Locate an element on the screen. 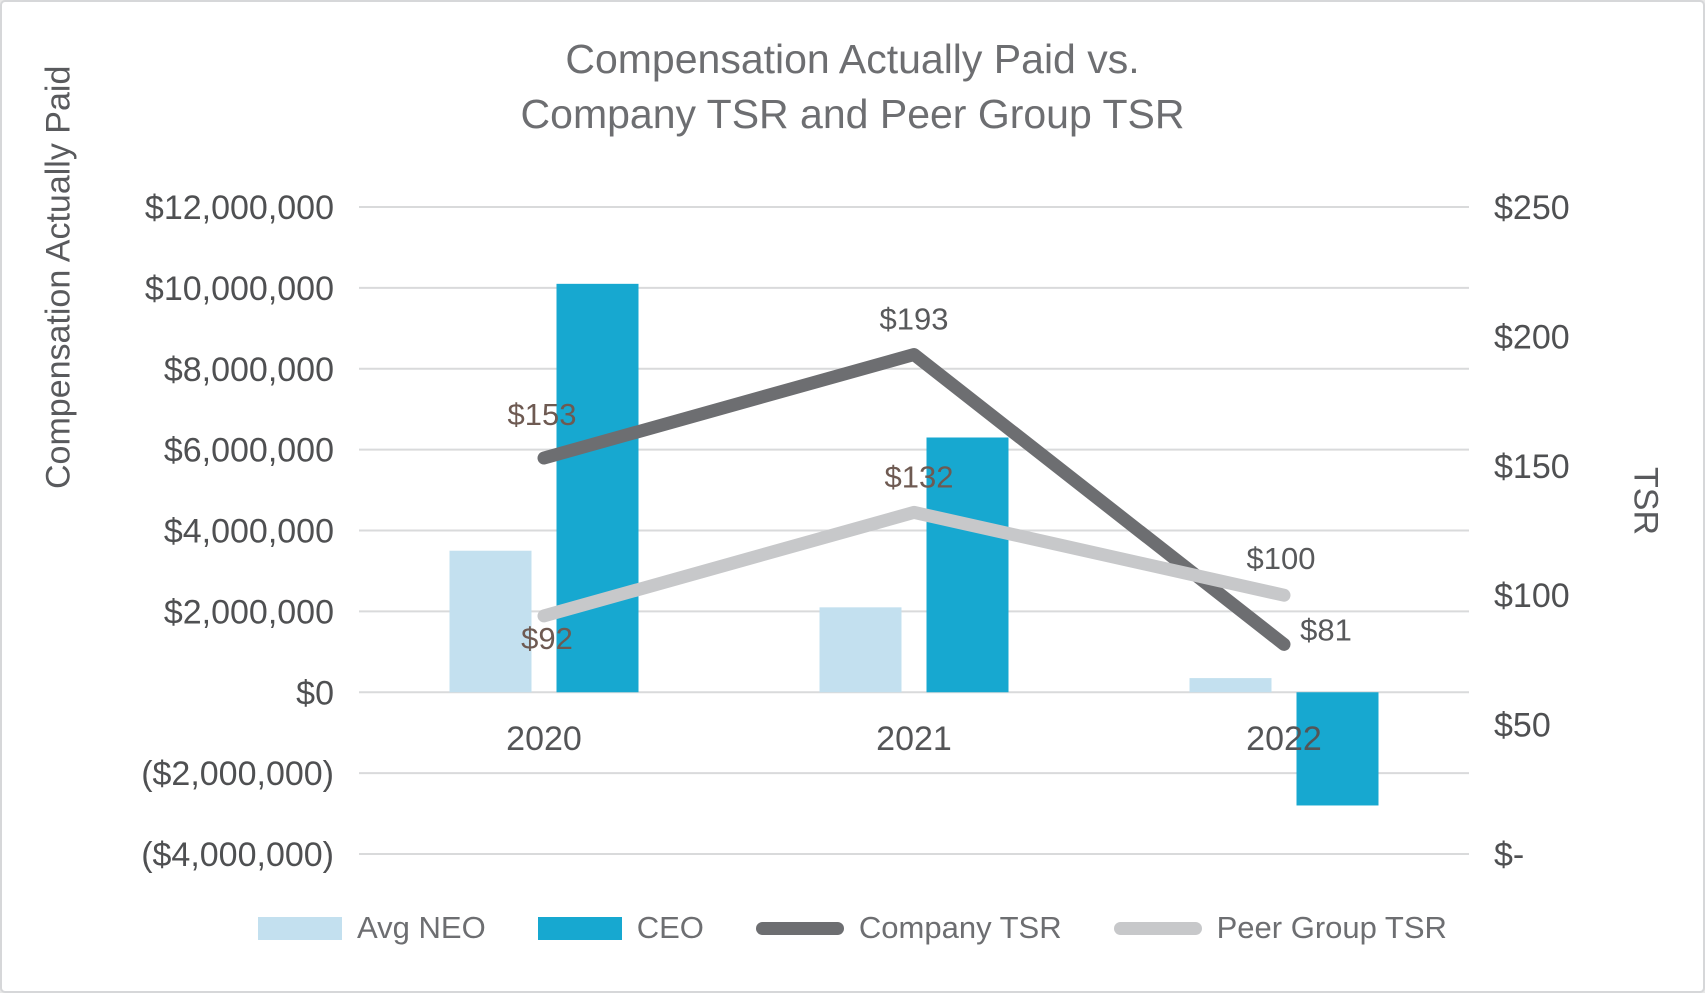 This screenshot has height=993, width=1705. right-axis-tick-label: $100 is located at coordinates (1532, 596).